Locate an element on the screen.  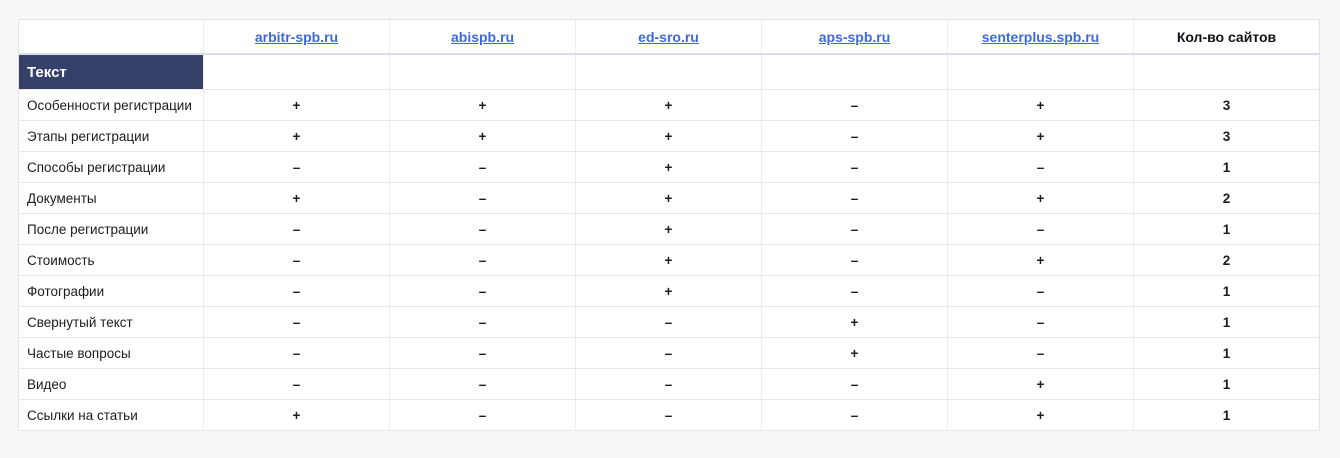
column-header-aps-spb: aps-spb.ru is located at coordinates (854, 37).